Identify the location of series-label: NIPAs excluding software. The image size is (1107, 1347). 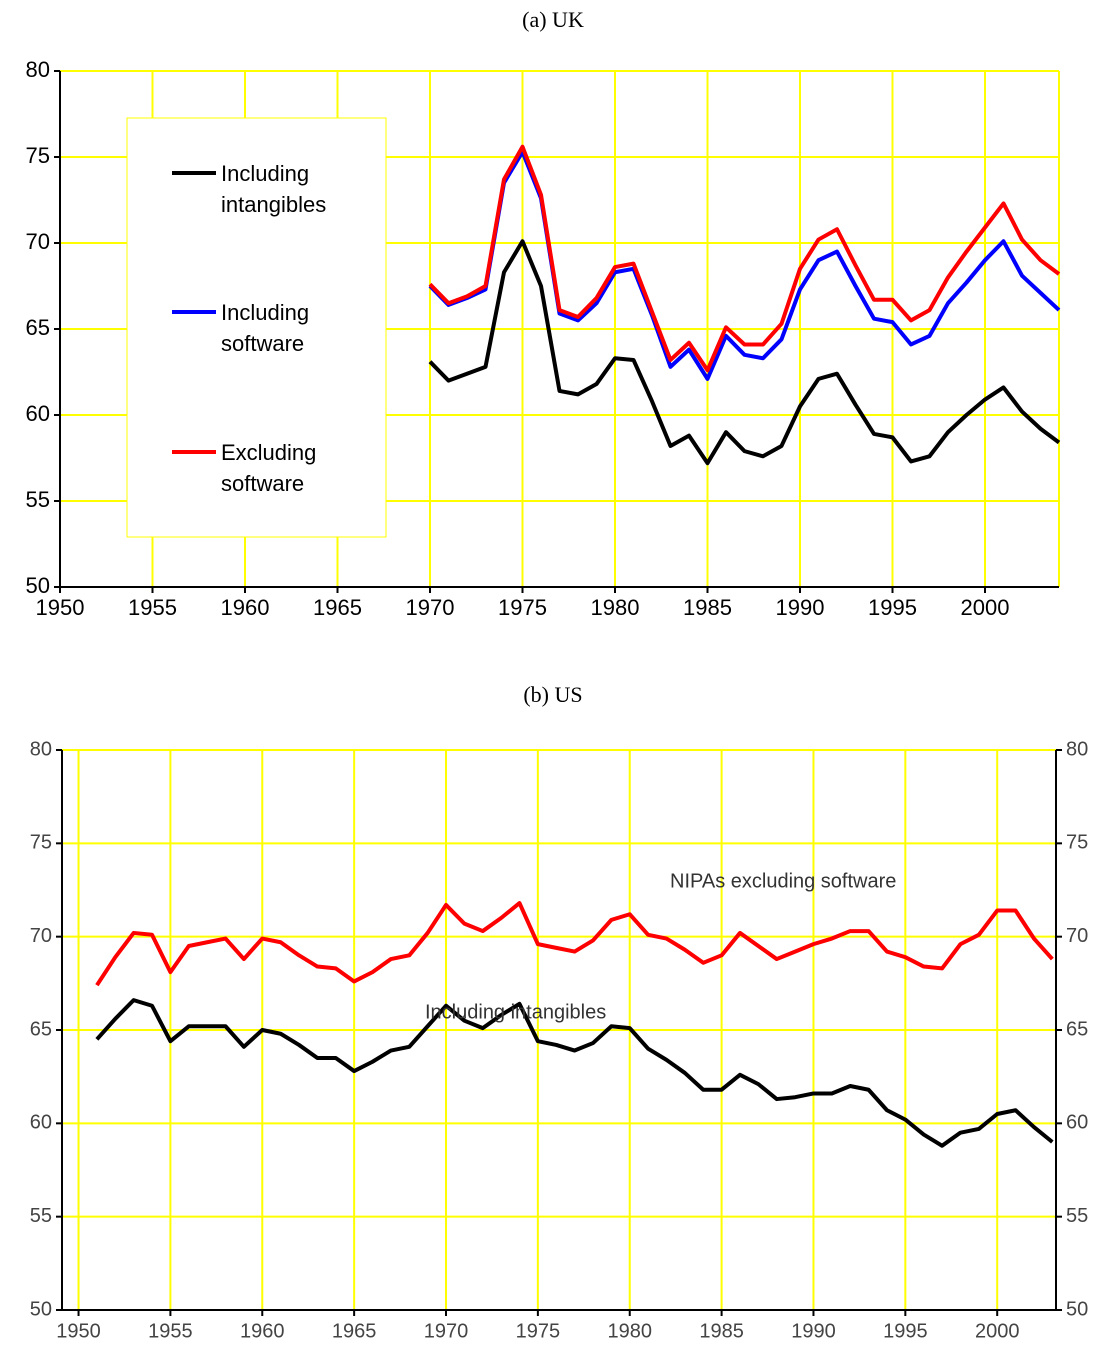
(783, 881).